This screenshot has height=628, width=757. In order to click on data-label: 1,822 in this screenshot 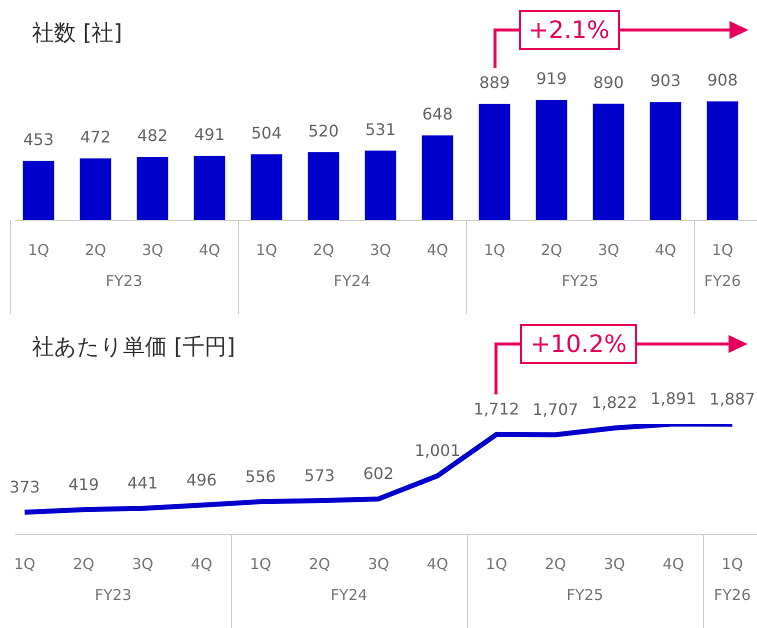, I will do `click(614, 402)`.